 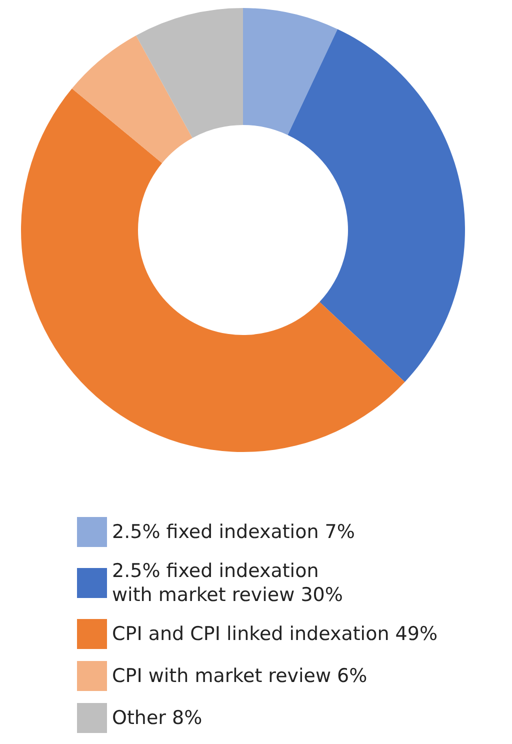 What do you see at coordinates (233, 532) in the screenshot?
I see `legend-label: 2.5% fixed indexation 7%` at bounding box center [233, 532].